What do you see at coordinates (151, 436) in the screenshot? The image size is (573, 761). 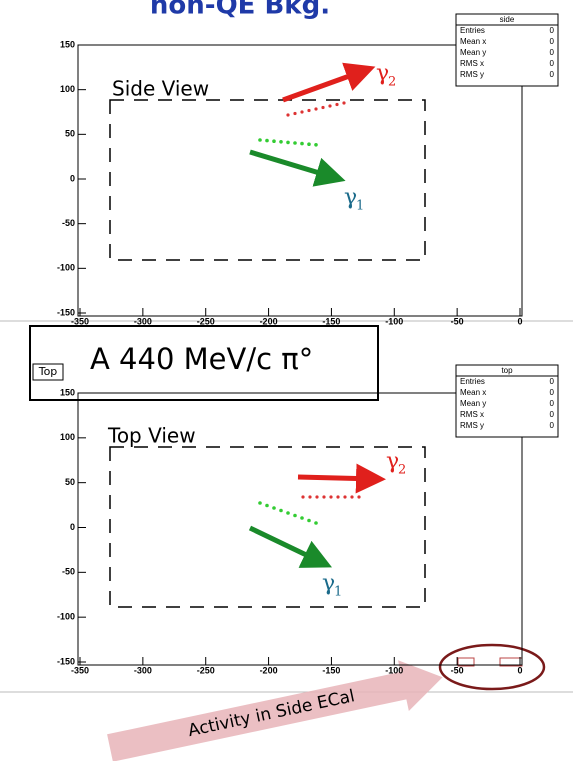 I see `view-label: Top View` at bounding box center [151, 436].